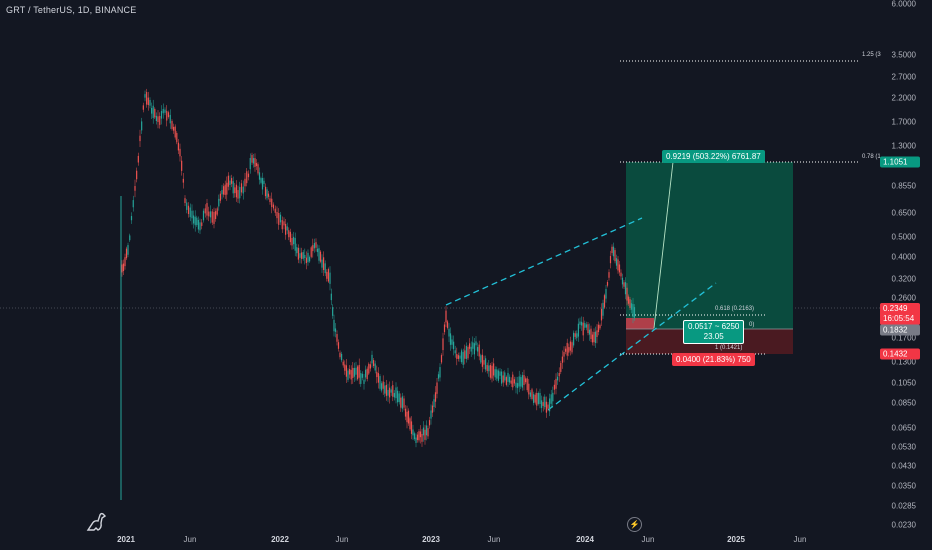  What do you see at coordinates (895, 308) in the screenshot?
I see `current-price: 0.2349` at bounding box center [895, 308].